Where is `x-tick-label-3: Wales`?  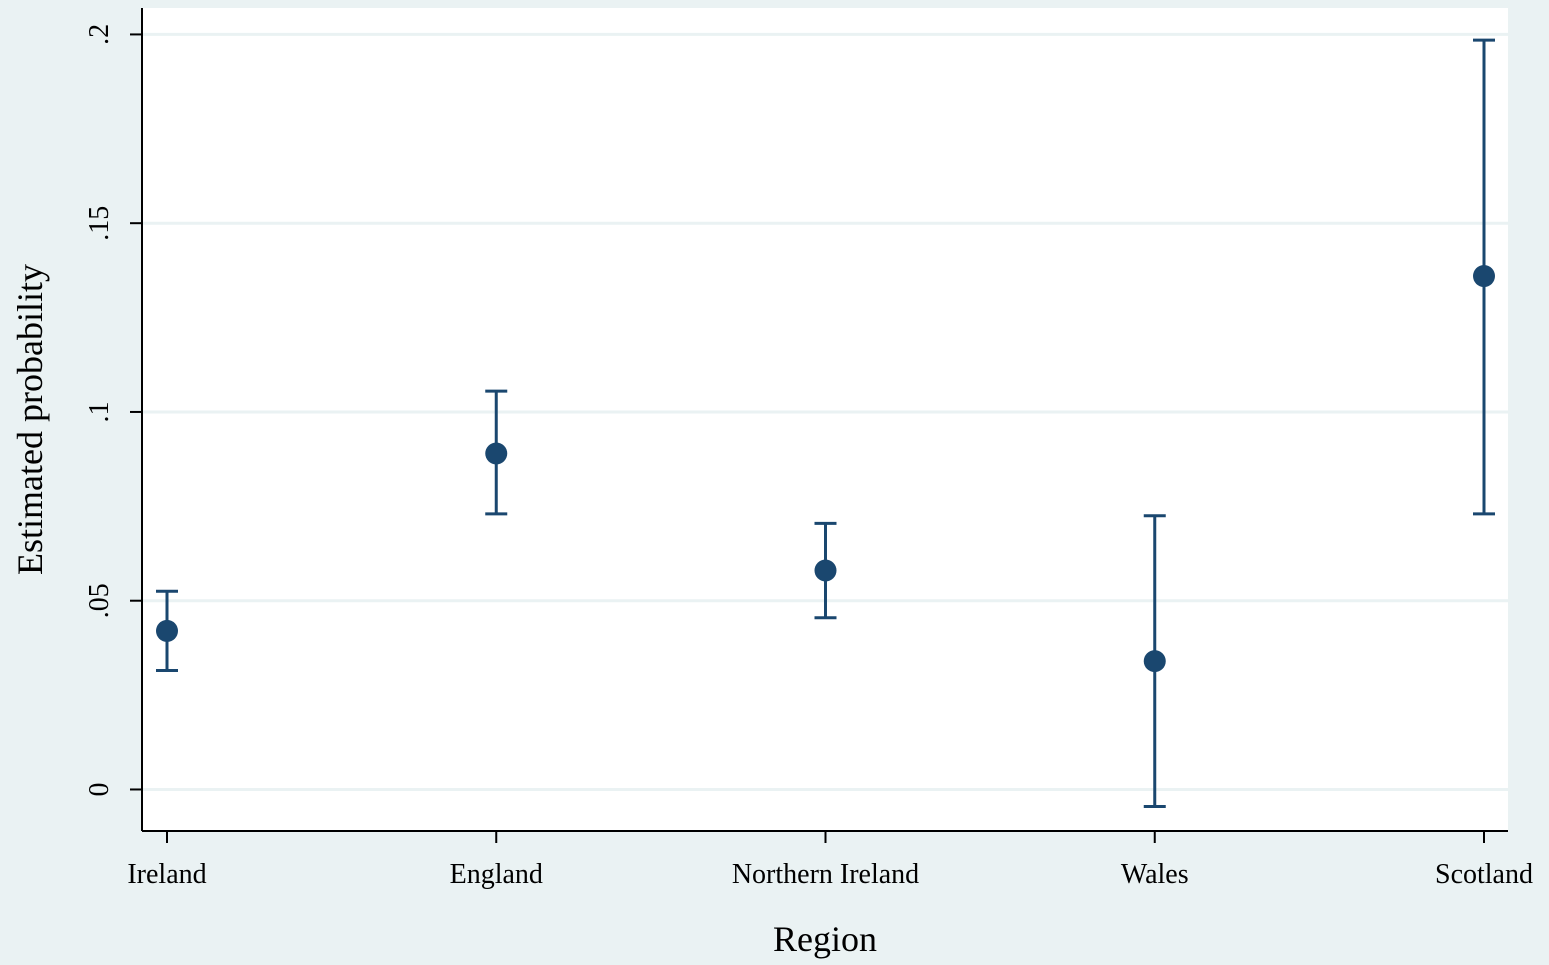
x-tick-label-3: Wales is located at coordinates (1155, 874).